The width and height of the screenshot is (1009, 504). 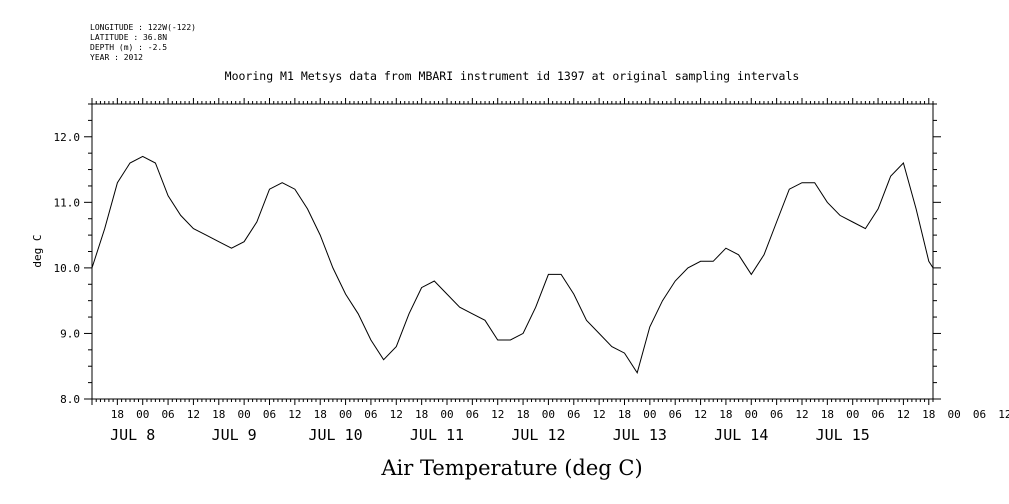 I want to click on header-latitude: LATITUDE : 36.8N, so click(x=128, y=37).